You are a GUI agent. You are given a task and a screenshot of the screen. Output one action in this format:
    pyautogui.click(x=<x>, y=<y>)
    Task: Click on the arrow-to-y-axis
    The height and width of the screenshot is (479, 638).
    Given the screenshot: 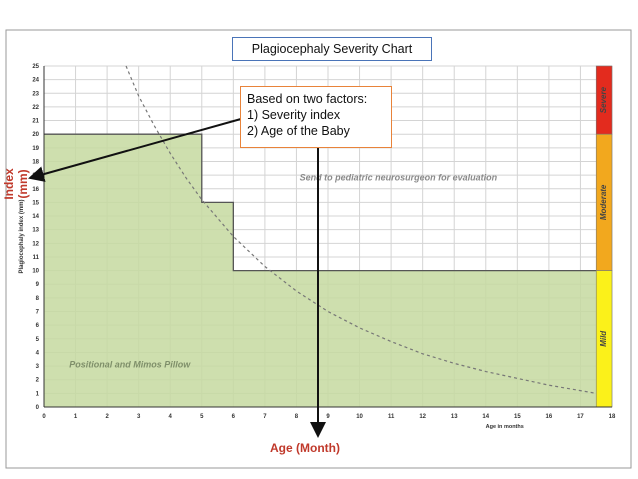 What is the action you would take?
    pyautogui.click(x=138, y=149)
    